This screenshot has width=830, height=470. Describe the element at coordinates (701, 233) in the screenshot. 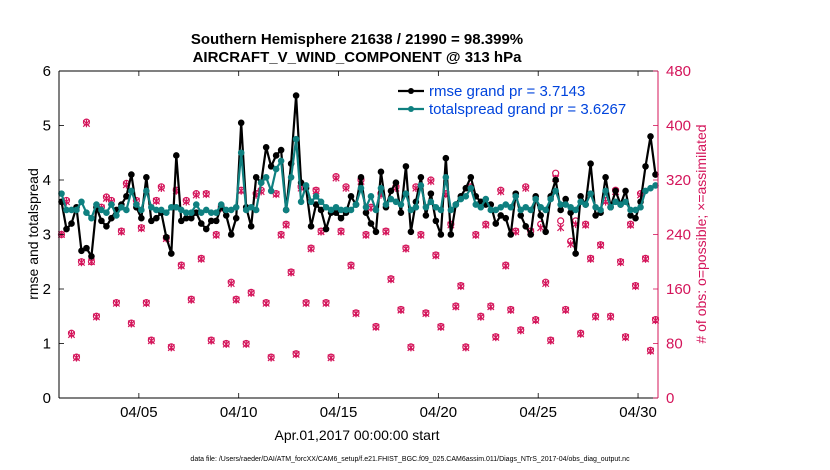

I see `right-y-axis-label: # of obs: o=possible; ×=assimilated` at that location.